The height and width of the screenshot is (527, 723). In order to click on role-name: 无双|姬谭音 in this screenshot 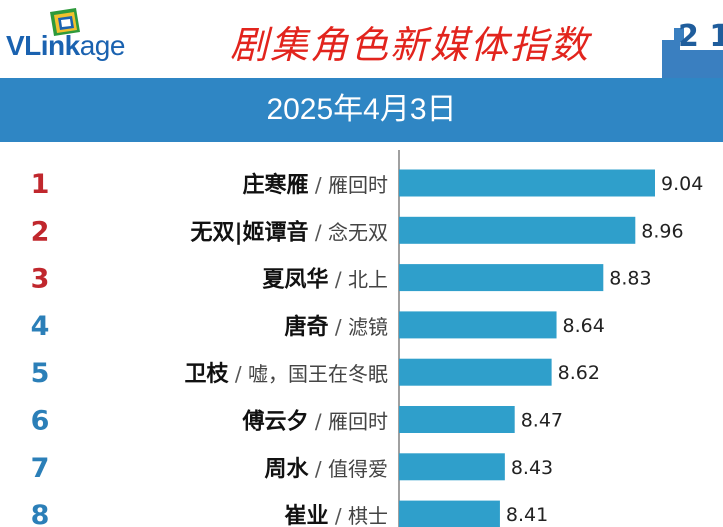, I will do `click(250, 232)`.